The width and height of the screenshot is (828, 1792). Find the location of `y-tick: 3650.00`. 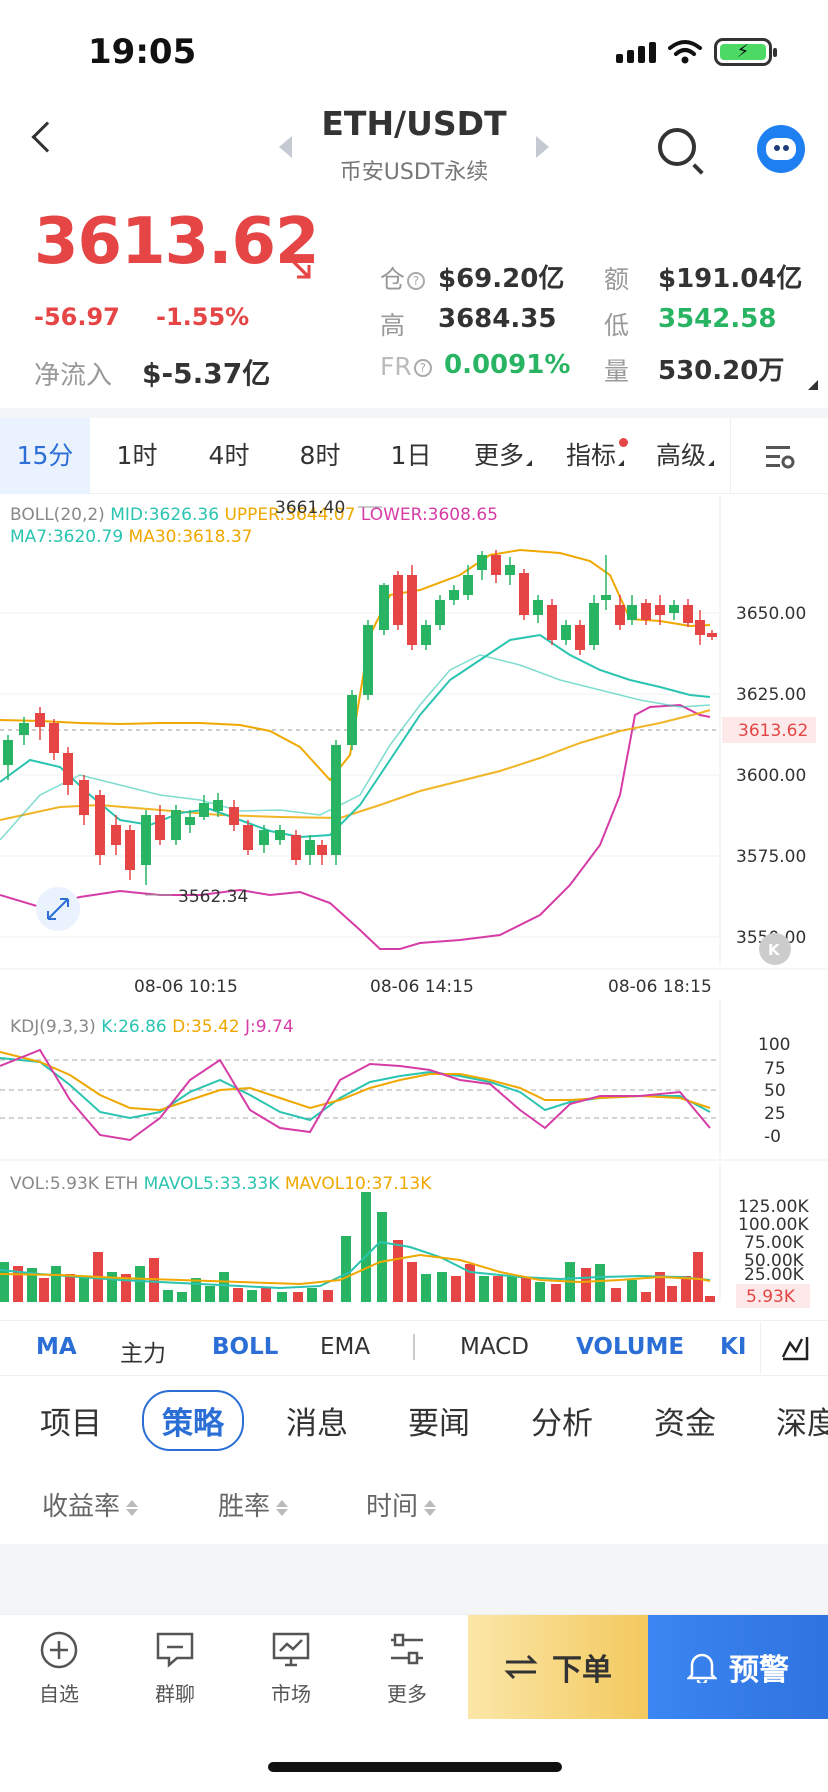

y-tick: 3650.00 is located at coordinates (771, 614).